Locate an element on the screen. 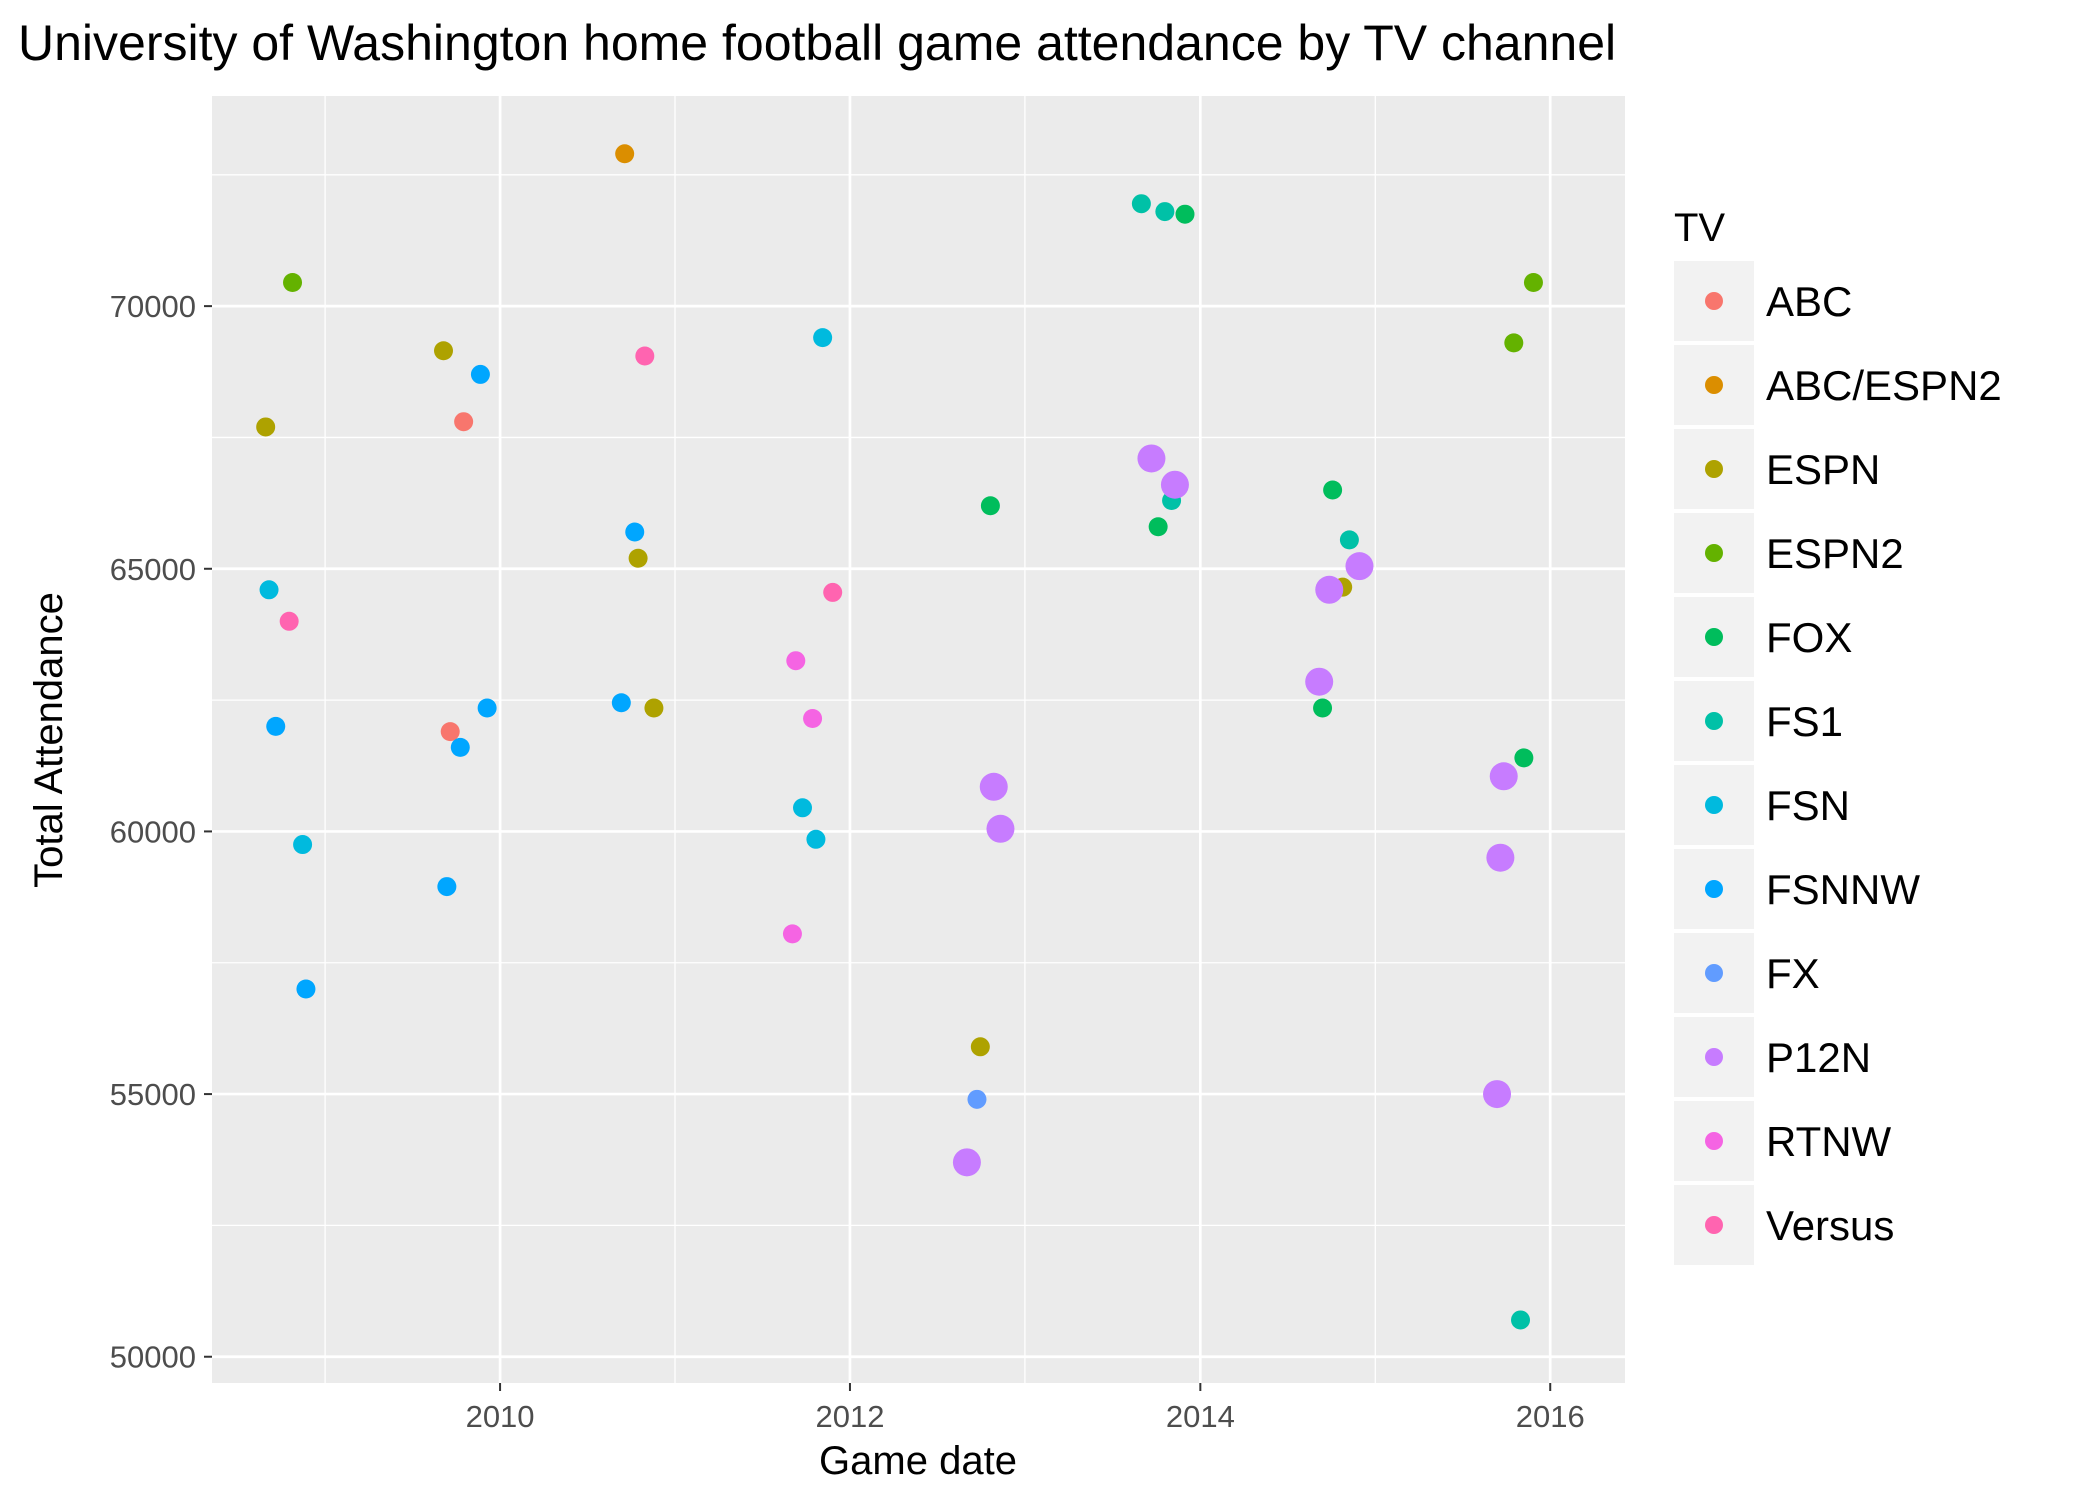 Image resolution: width=2100 pixels, height=1500 pixels. legend-swatch-p12n is located at coordinates (1714, 1057).